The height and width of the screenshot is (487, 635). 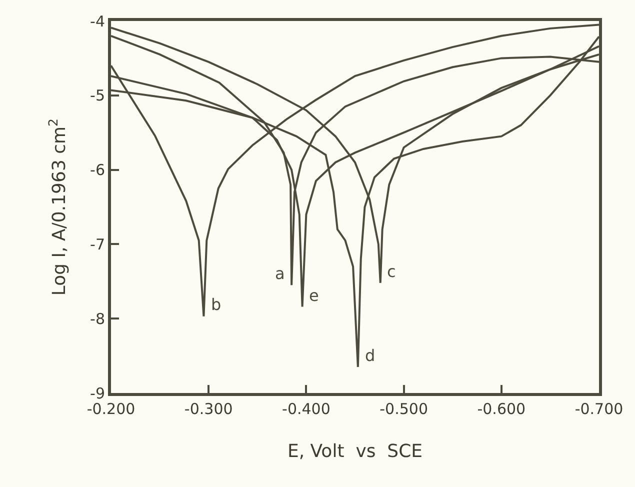 What do you see at coordinates (391, 271) in the screenshot?
I see `series-label: c` at bounding box center [391, 271].